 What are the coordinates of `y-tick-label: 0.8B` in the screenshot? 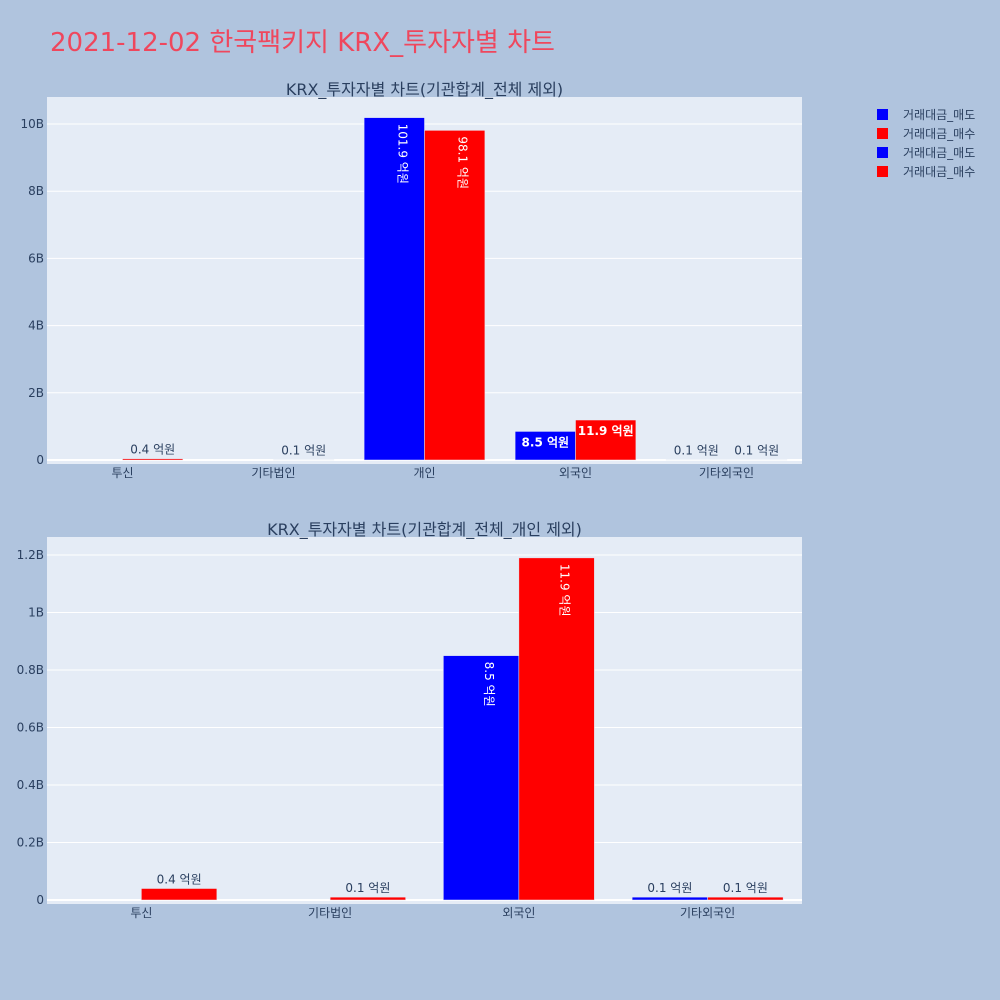 It's located at (30, 670).